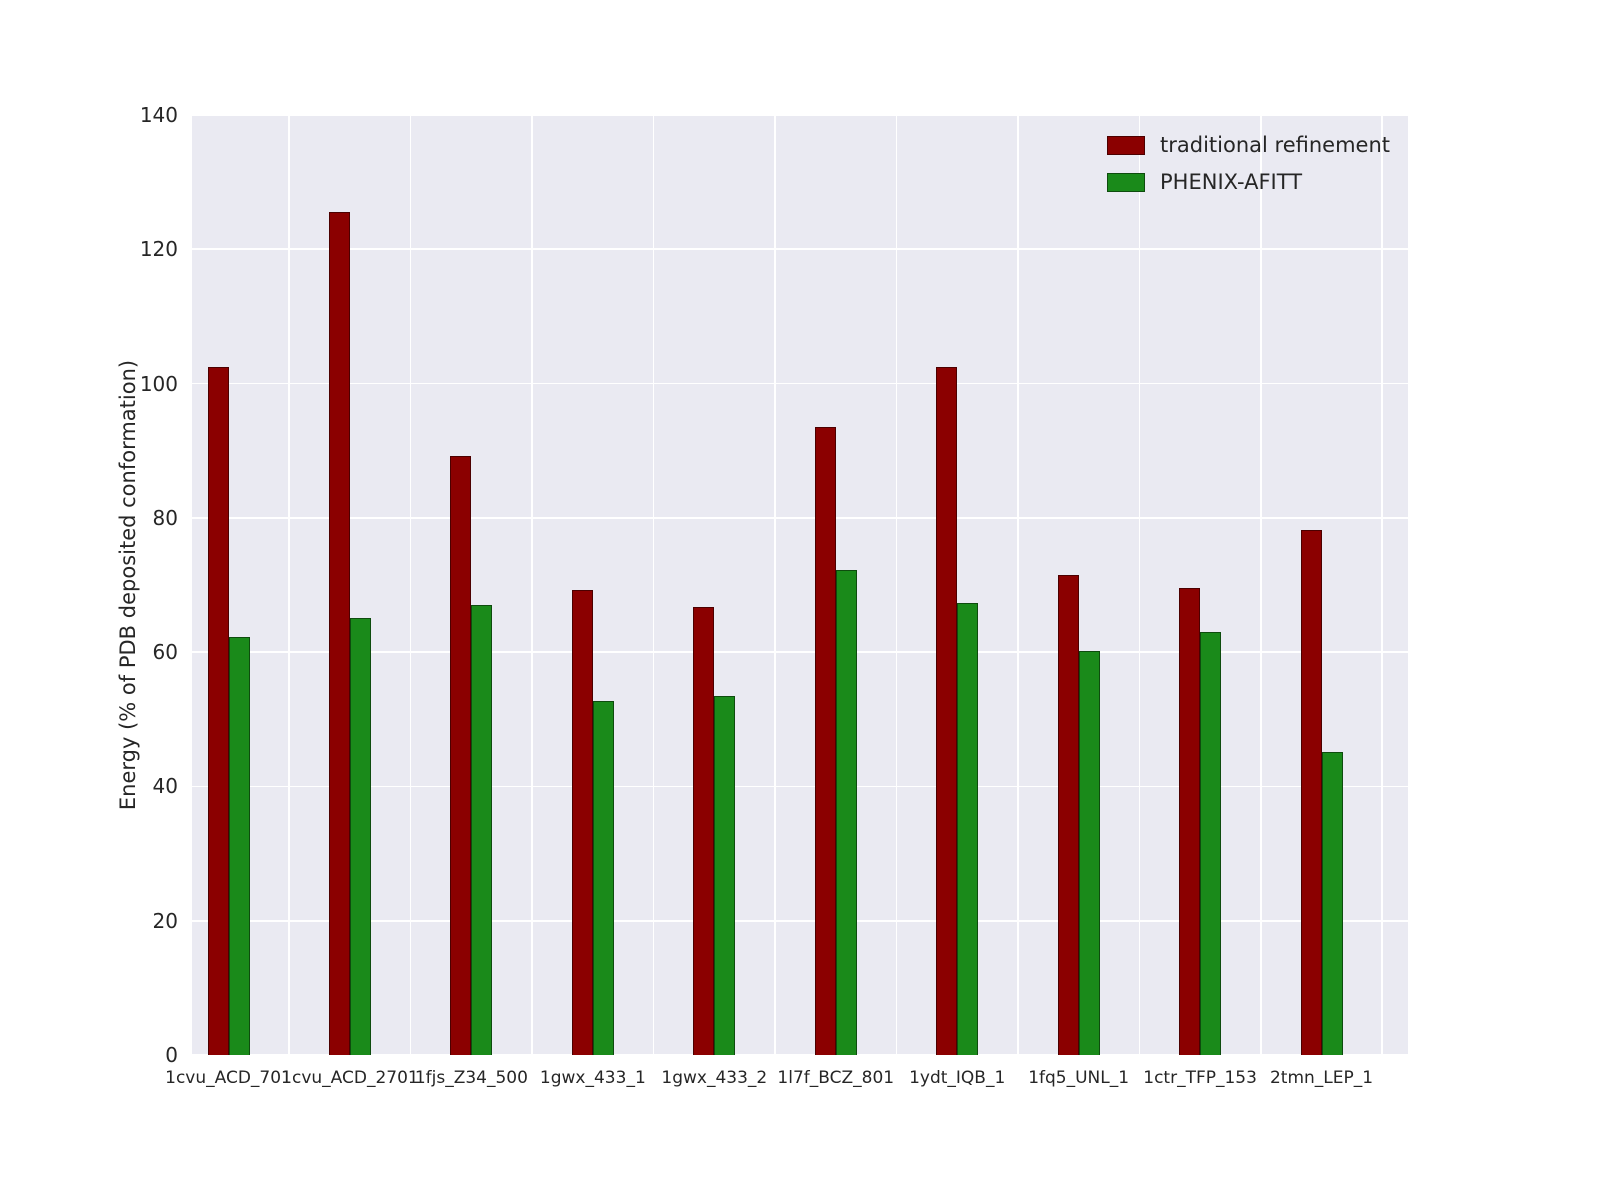 The width and height of the screenshot is (1600, 1200). Describe the element at coordinates (1231, 182) in the screenshot. I see `legend-item-label: PHENIX-AFITT` at that location.